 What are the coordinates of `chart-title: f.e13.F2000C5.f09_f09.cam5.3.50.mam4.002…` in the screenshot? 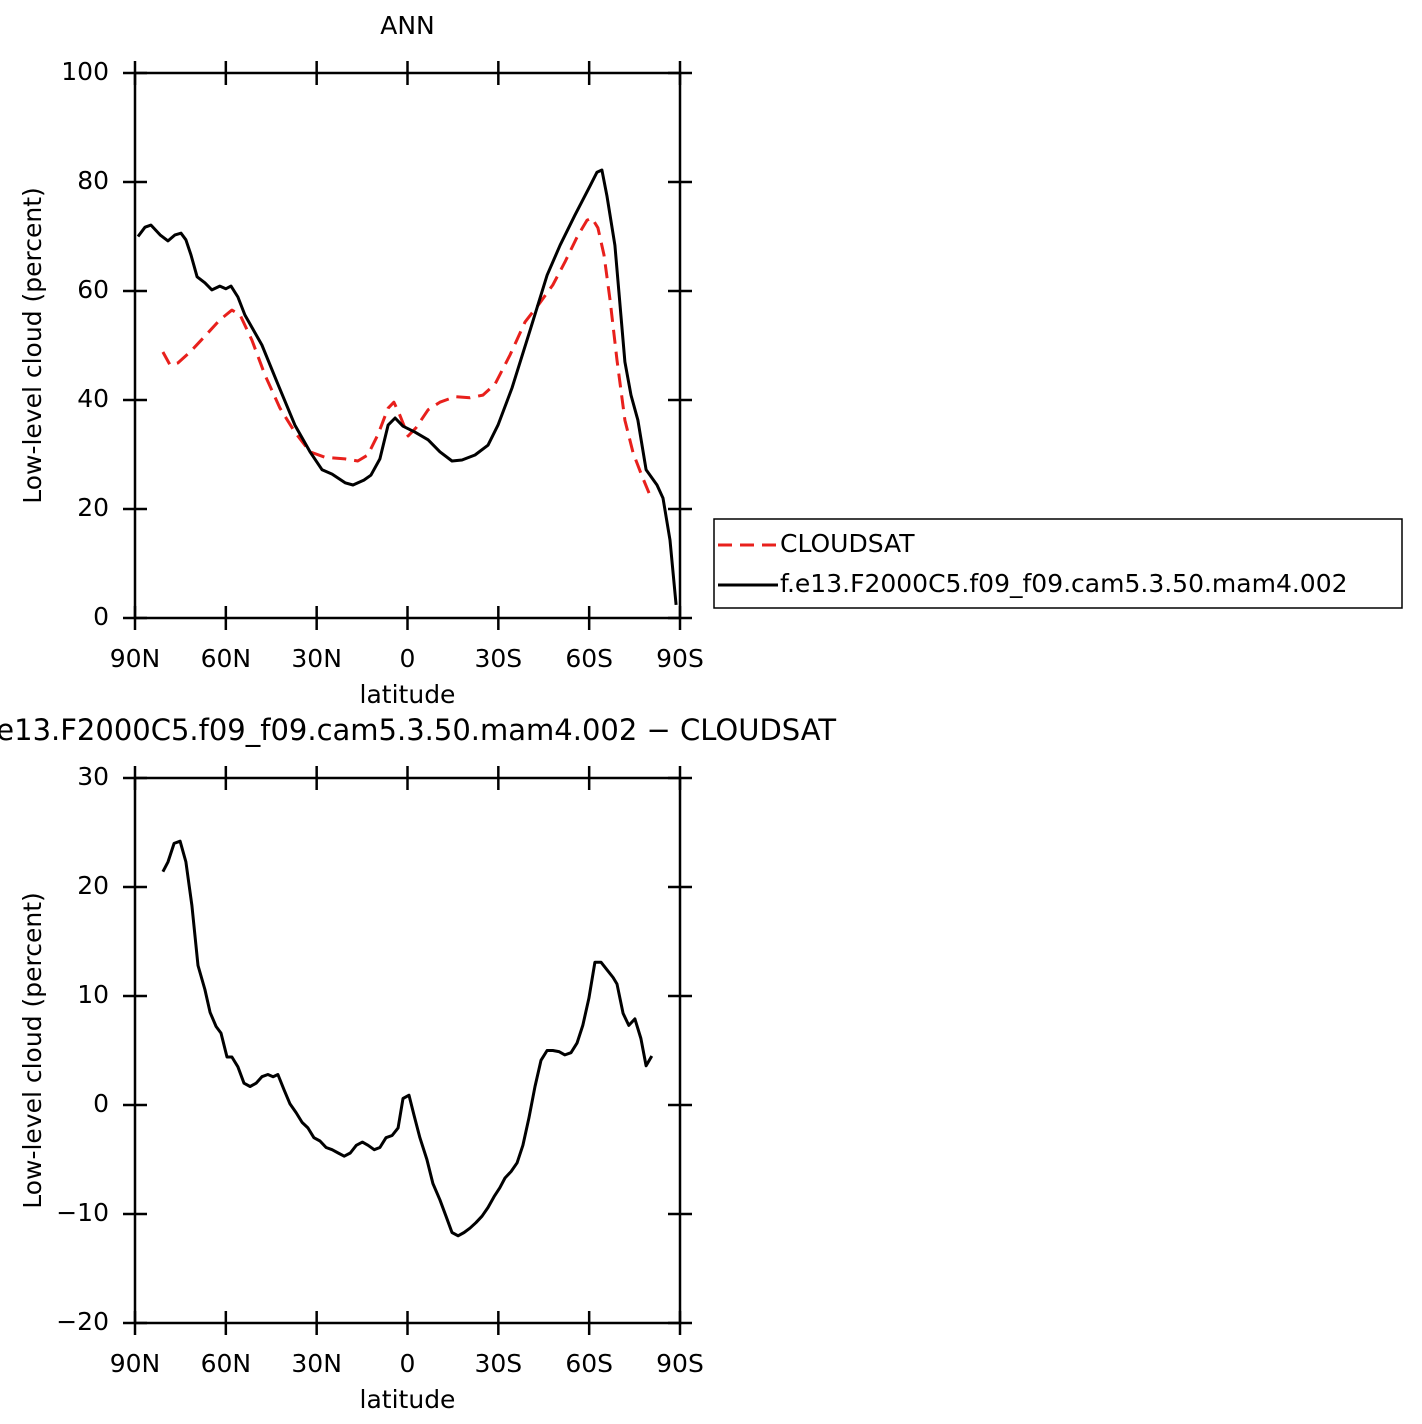 It's located at (418, 730).